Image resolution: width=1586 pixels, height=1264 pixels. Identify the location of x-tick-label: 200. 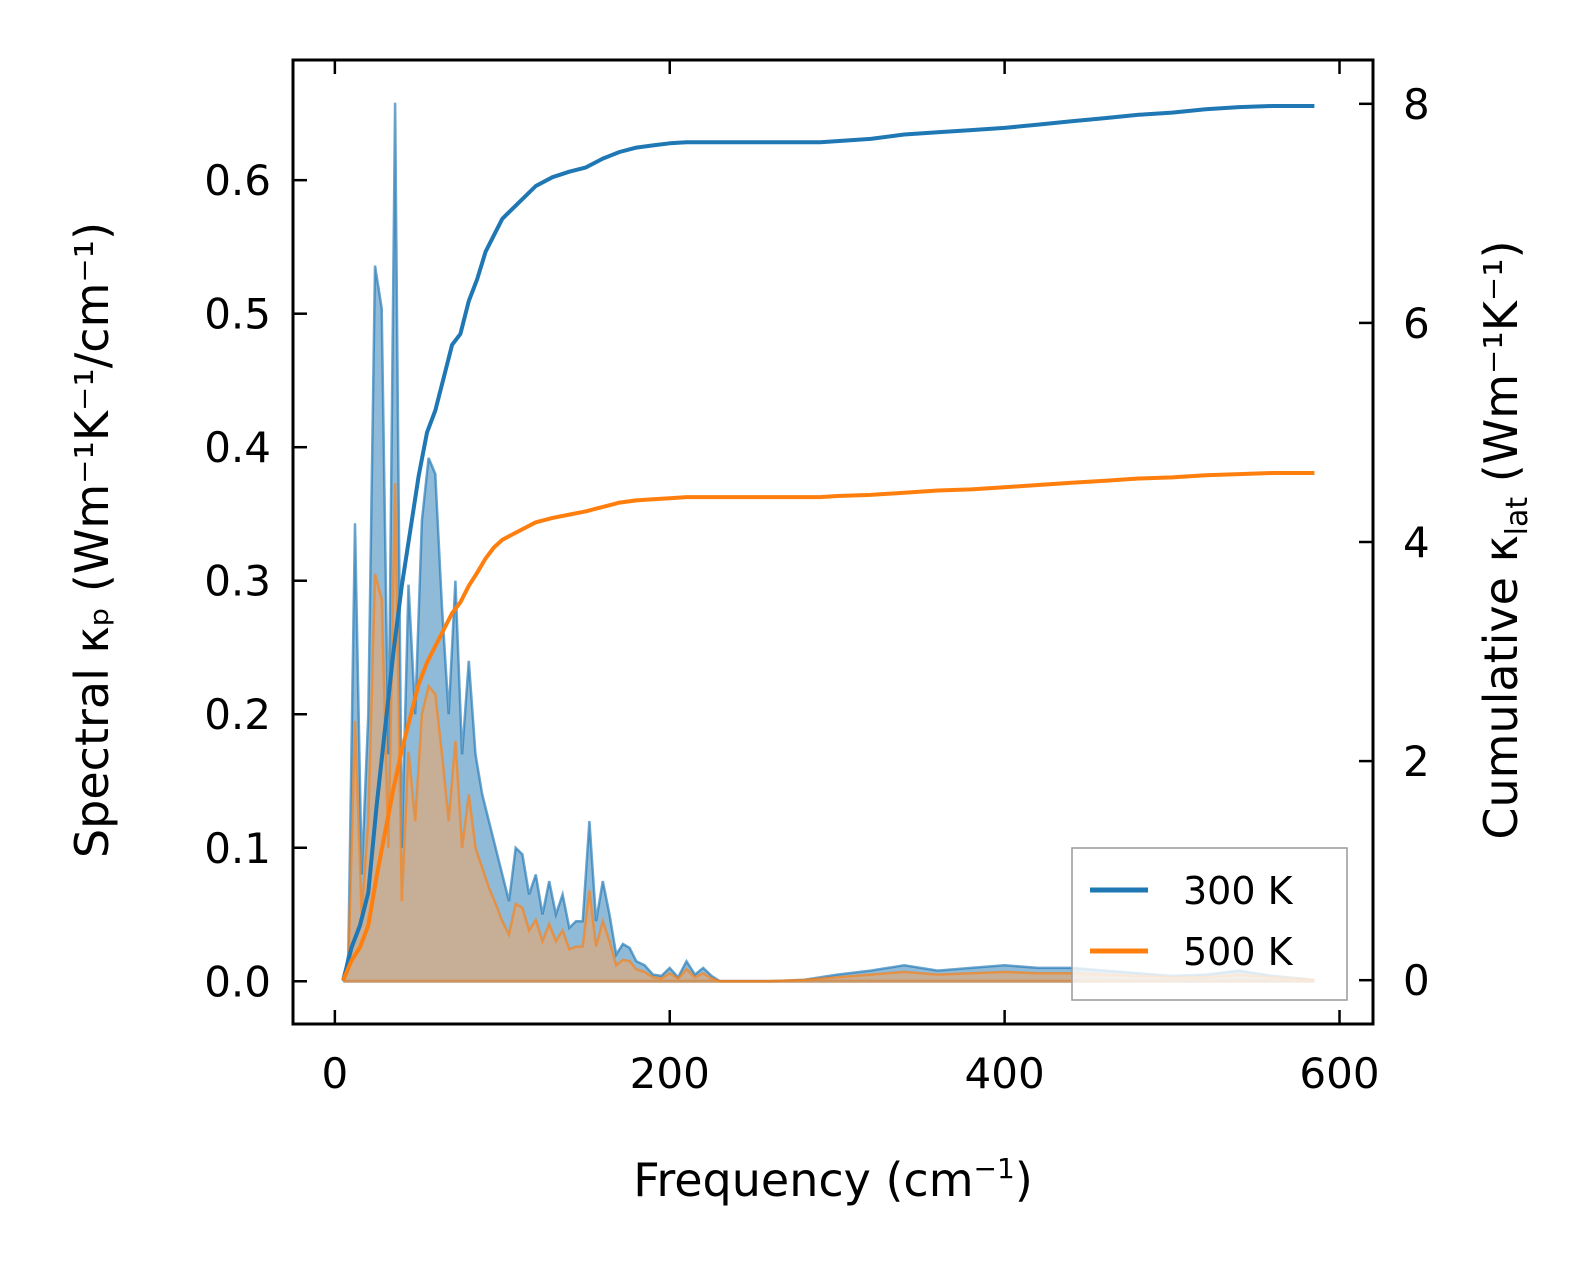
(670, 1073).